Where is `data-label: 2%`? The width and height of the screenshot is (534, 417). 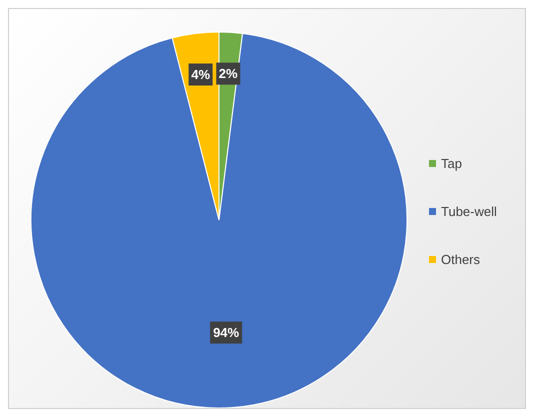
data-label: 2% is located at coordinates (228, 74).